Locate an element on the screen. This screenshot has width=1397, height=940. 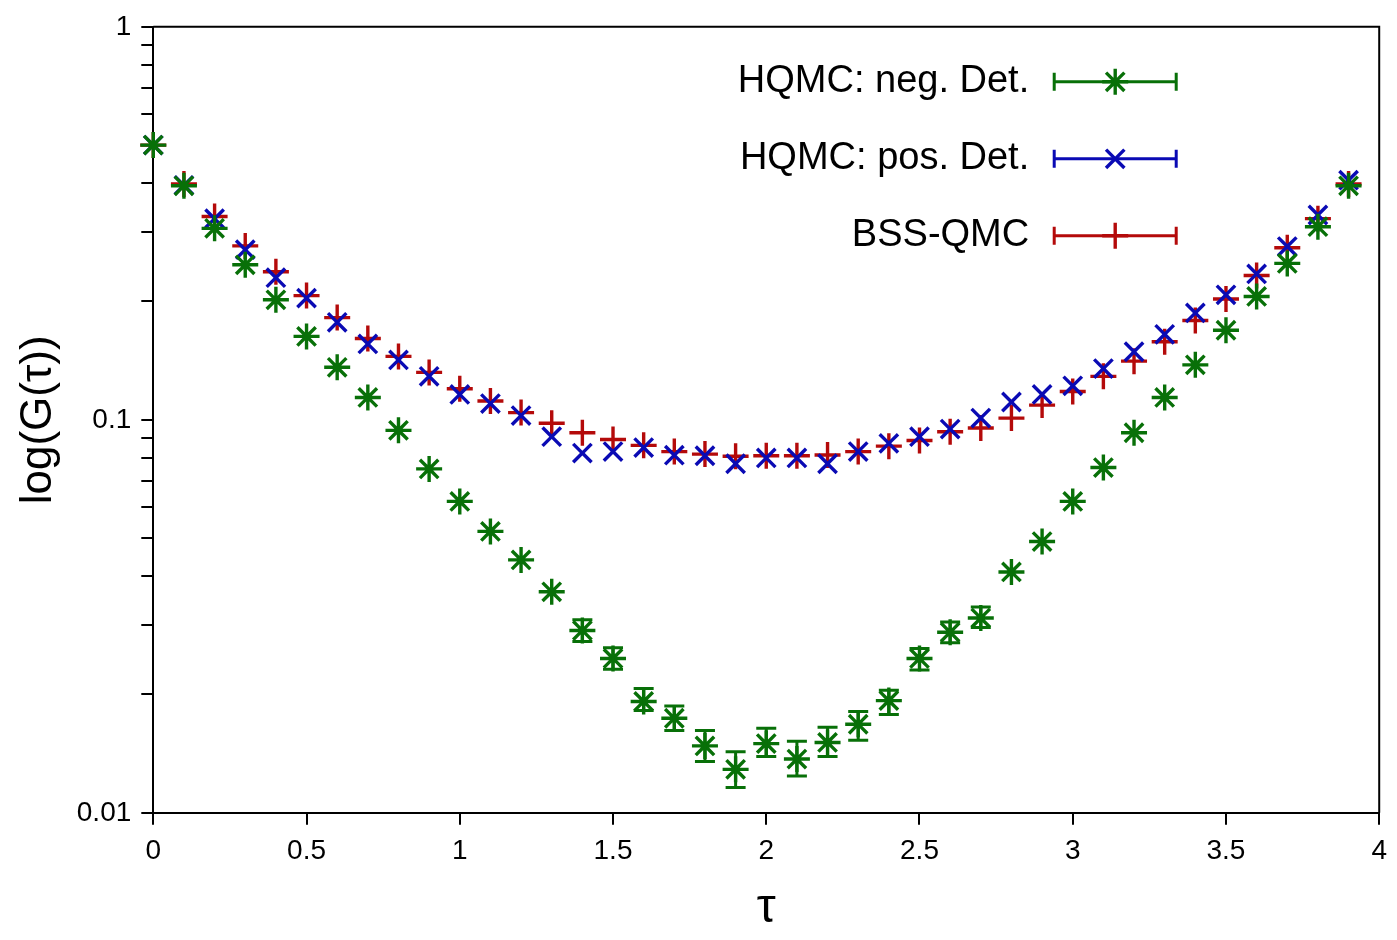
legend-label: HQMC: pos. Det. is located at coordinates (884, 156).